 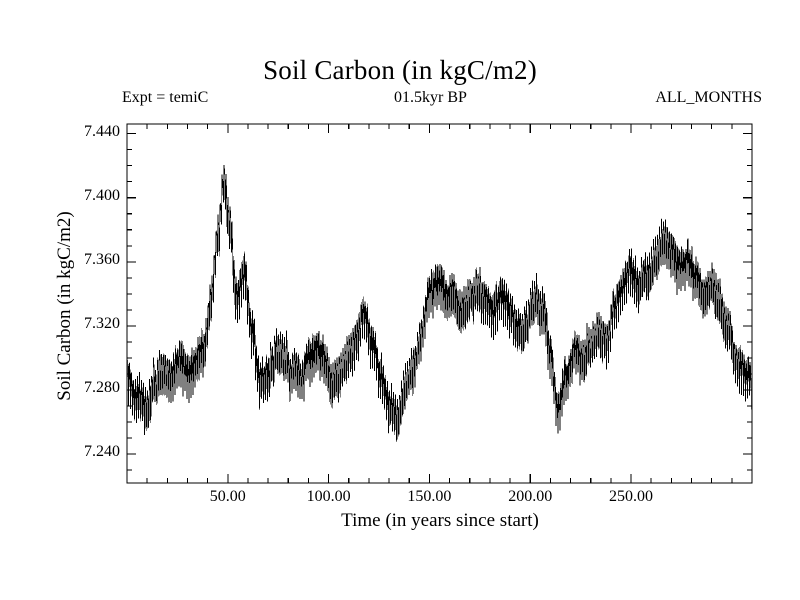 What do you see at coordinates (530, 496) in the screenshot?
I see `x-tick-label: 200.00` at bounding box center [530, 496].